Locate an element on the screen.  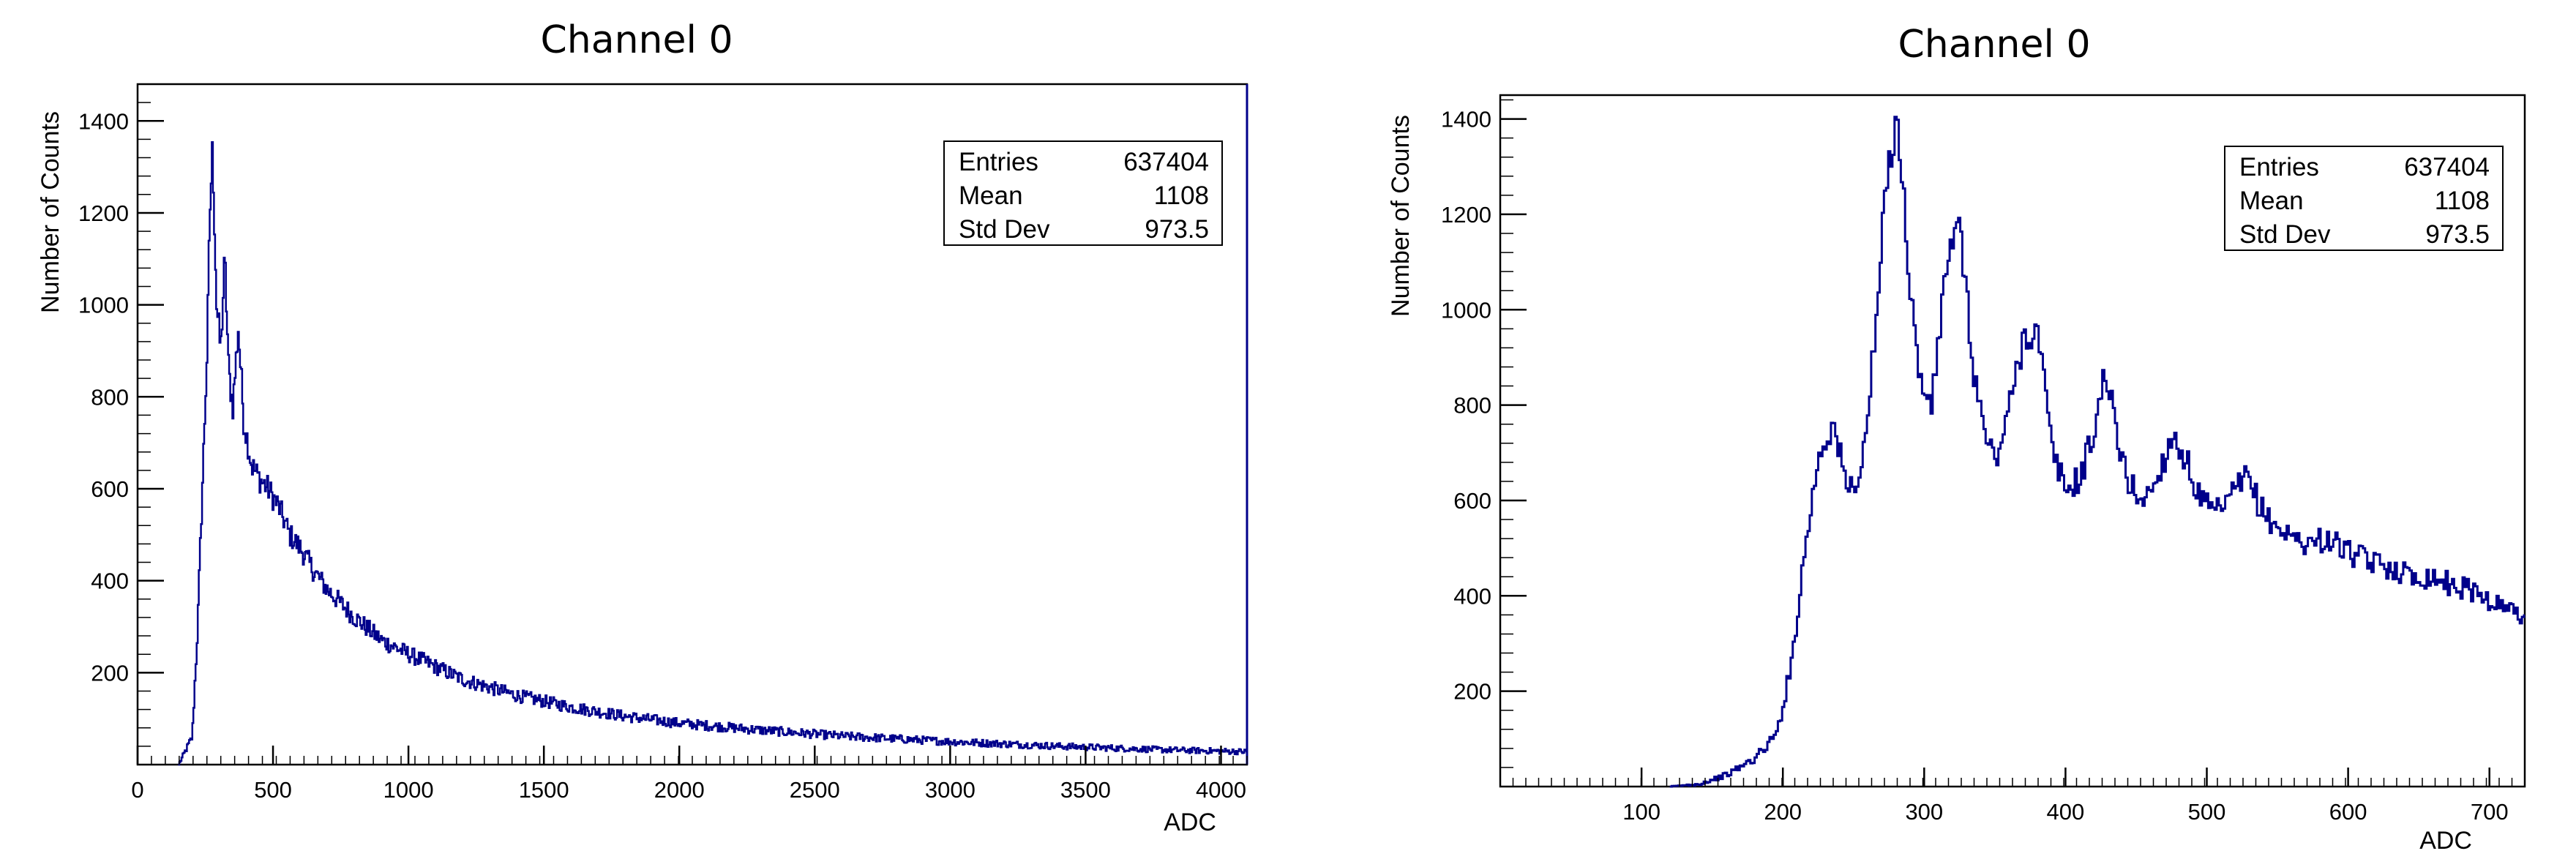
chart-right-xlabel: ADC is located at coordinates (2445, 841).